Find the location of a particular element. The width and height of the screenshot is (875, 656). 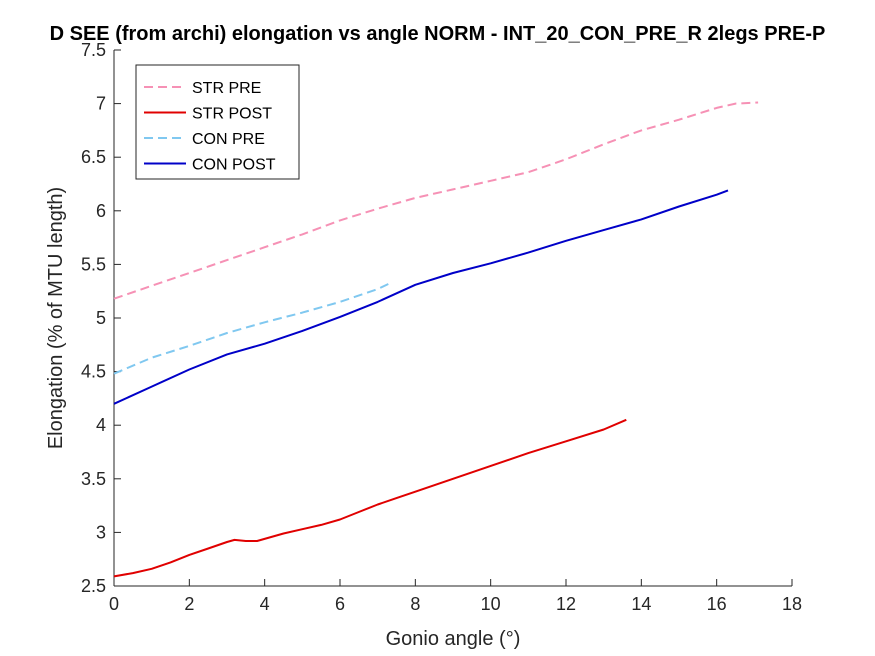

y-tick-label: 5 is located at coordinates (101, 318).